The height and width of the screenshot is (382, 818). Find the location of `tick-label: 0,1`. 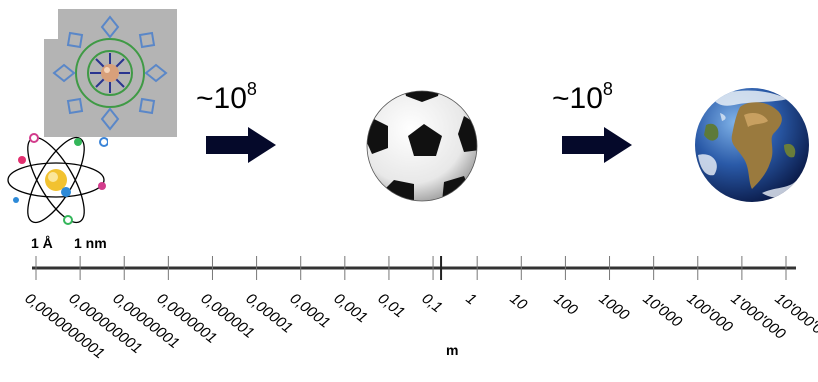

tick-label: 0,1 is located at coordinates (432, 303).